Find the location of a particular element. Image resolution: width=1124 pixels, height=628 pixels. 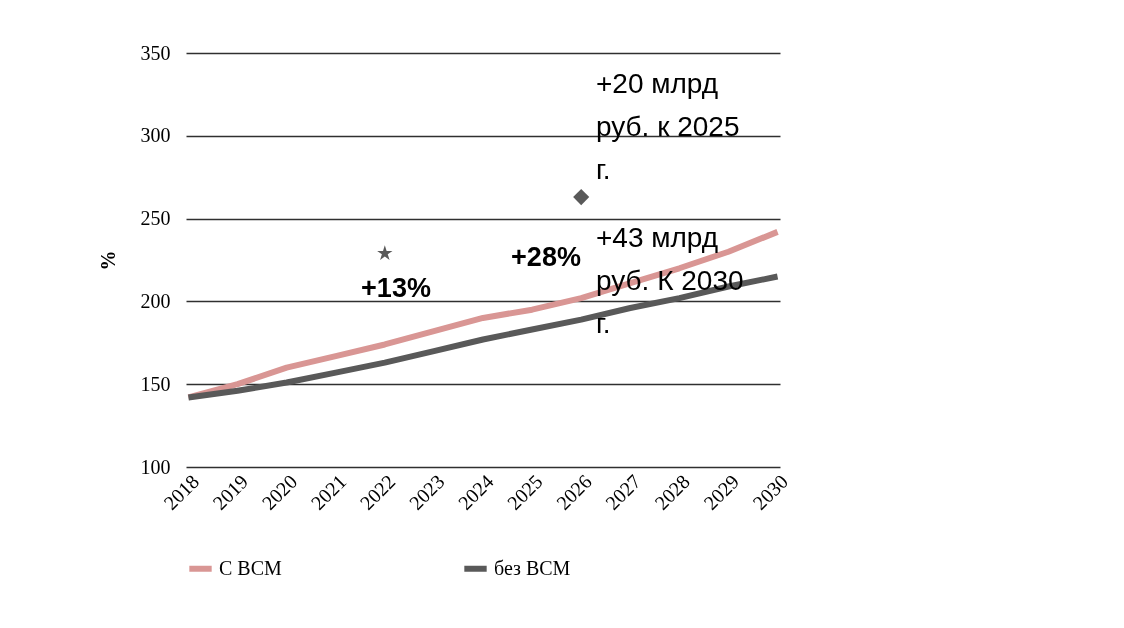

y-tick-label: 300 is located at coordinates (155, 135).